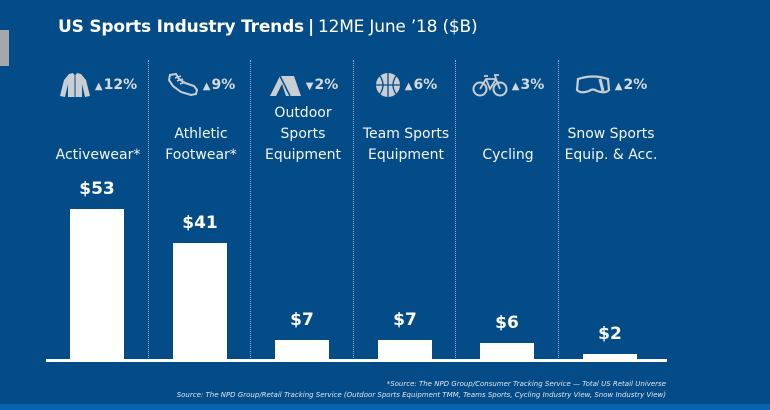 The image size is (770, 410). I want to click on category-label: Cycling, so click(508, 155).